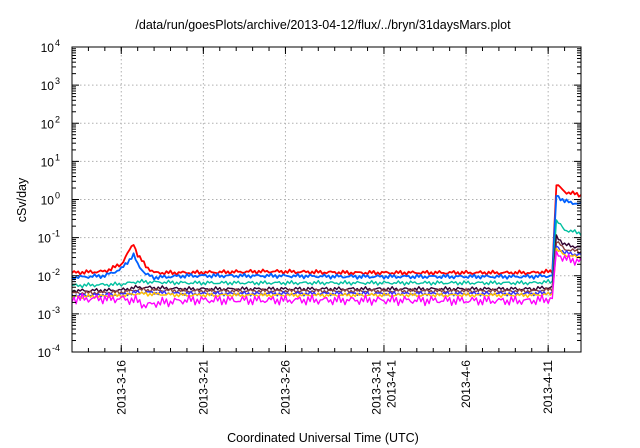 Image resolution: width=640 pixels, height=448 pixels. I want to click on y-tick-exponent: -3, so click(56, 310).